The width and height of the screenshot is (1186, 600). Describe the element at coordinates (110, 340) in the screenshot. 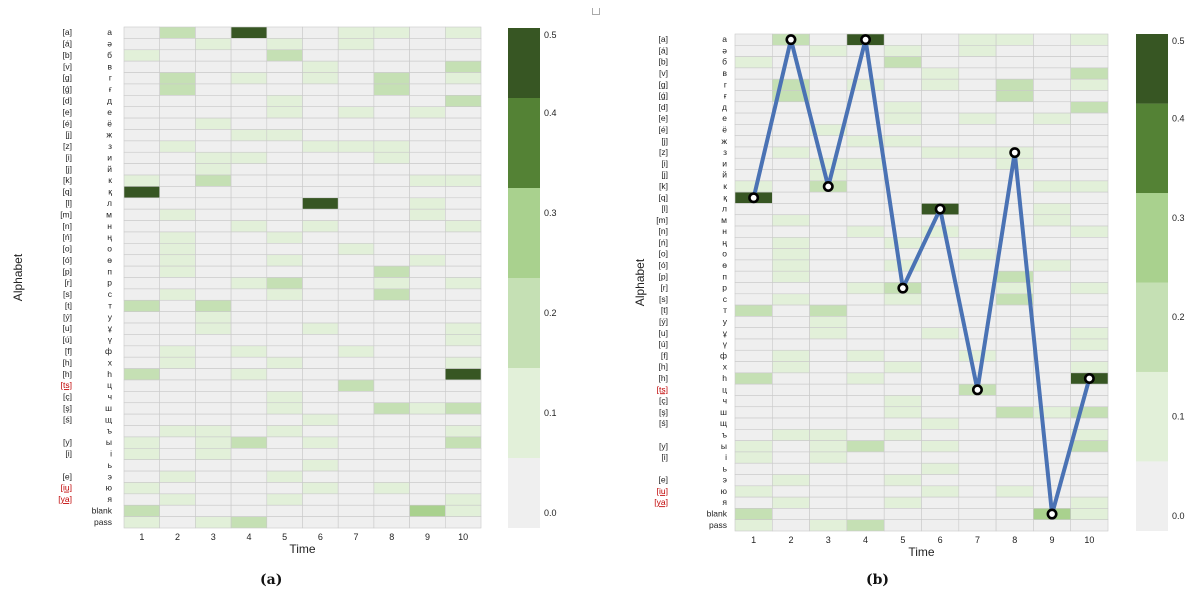

I see `cyrillic-label: ү` at that location.